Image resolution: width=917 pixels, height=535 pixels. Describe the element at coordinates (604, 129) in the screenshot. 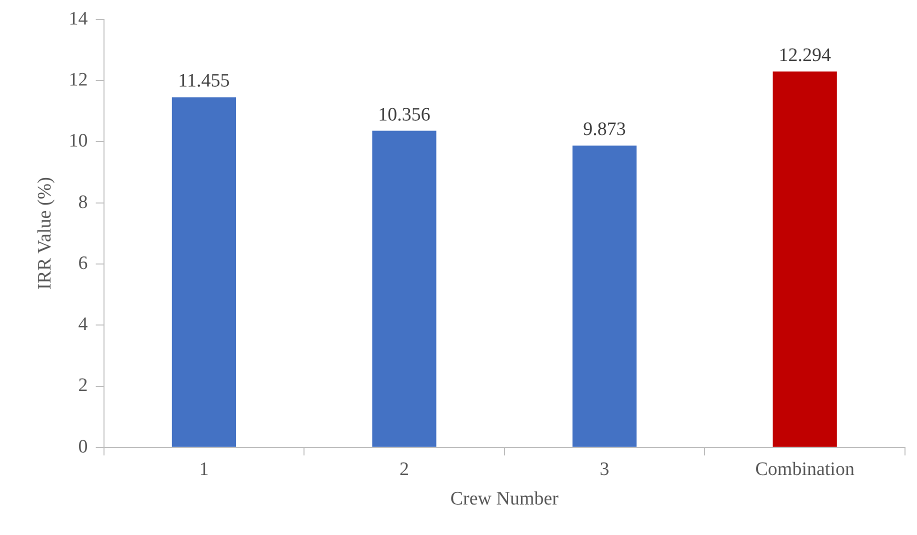

I see `data-label: 9.873` at that location.